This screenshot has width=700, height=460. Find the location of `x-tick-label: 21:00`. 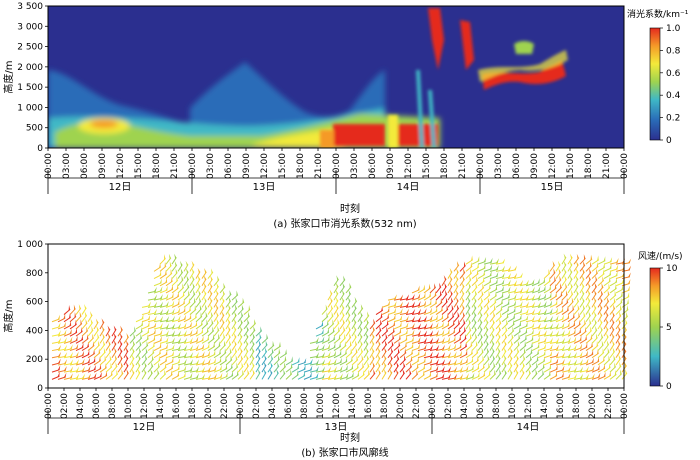

x-tick-label: 21:00 is located at coordinates (319, 166).